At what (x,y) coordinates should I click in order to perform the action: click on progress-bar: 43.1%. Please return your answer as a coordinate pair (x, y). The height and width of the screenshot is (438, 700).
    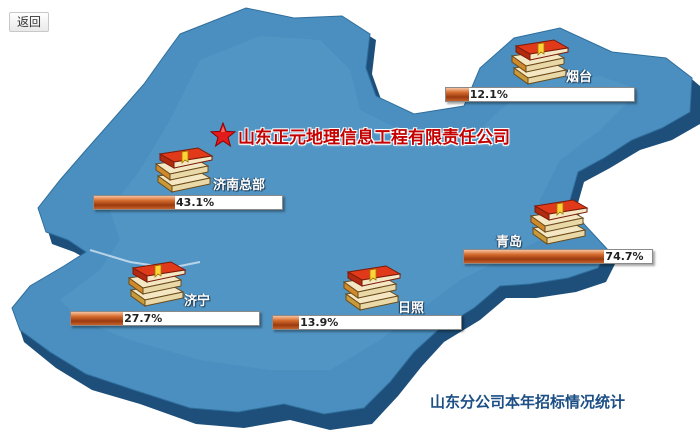
    Looking at the image, I should click on (188, 202).